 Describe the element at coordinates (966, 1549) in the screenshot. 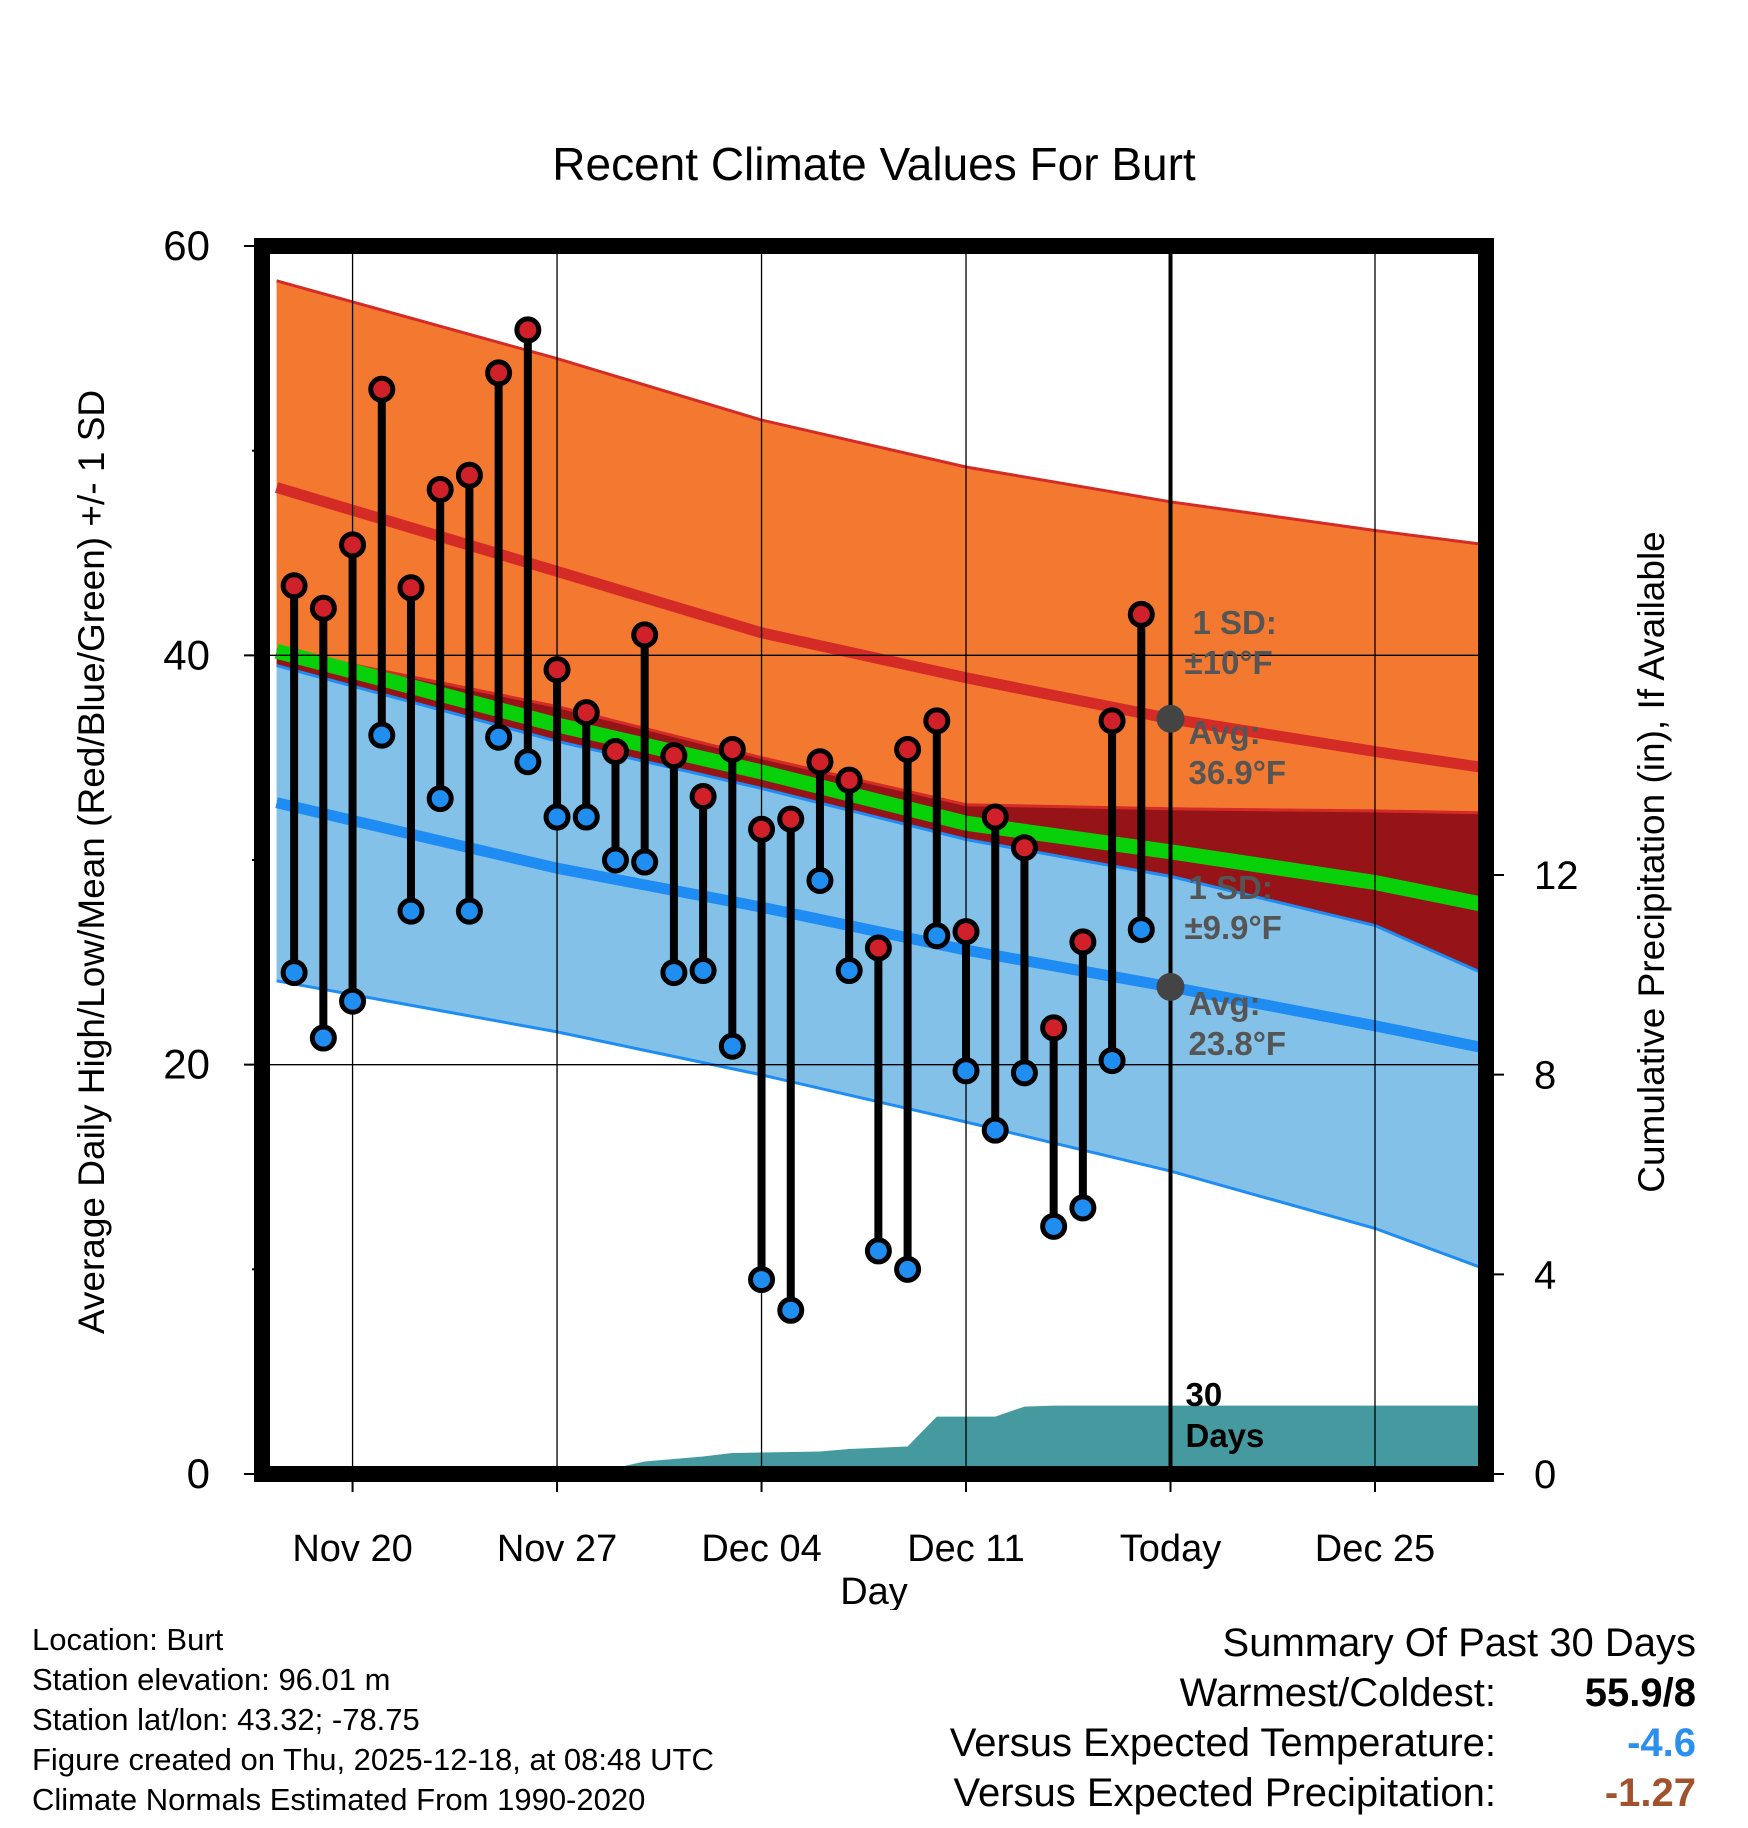

I see `x-tick-label: Dec 11` at that location.